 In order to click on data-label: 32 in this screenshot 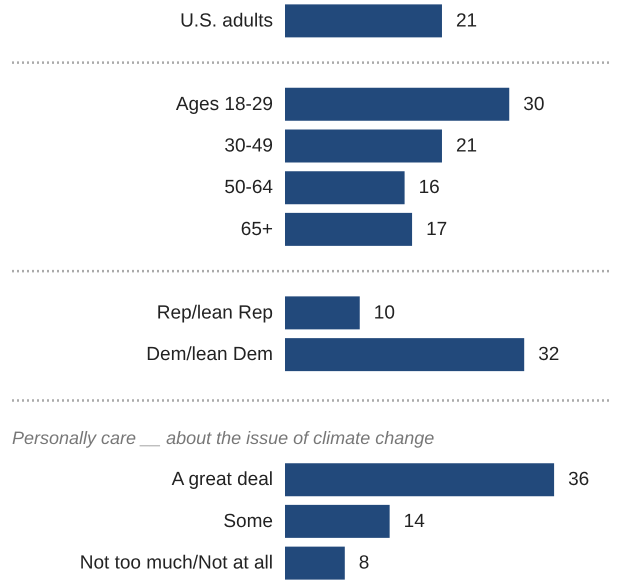, I will do `click(549, 355)`.